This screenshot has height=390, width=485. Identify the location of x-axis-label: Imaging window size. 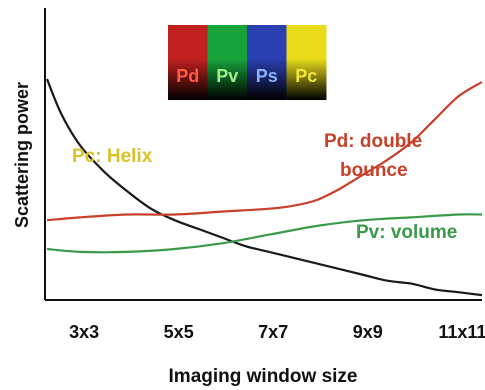
(263, 376).